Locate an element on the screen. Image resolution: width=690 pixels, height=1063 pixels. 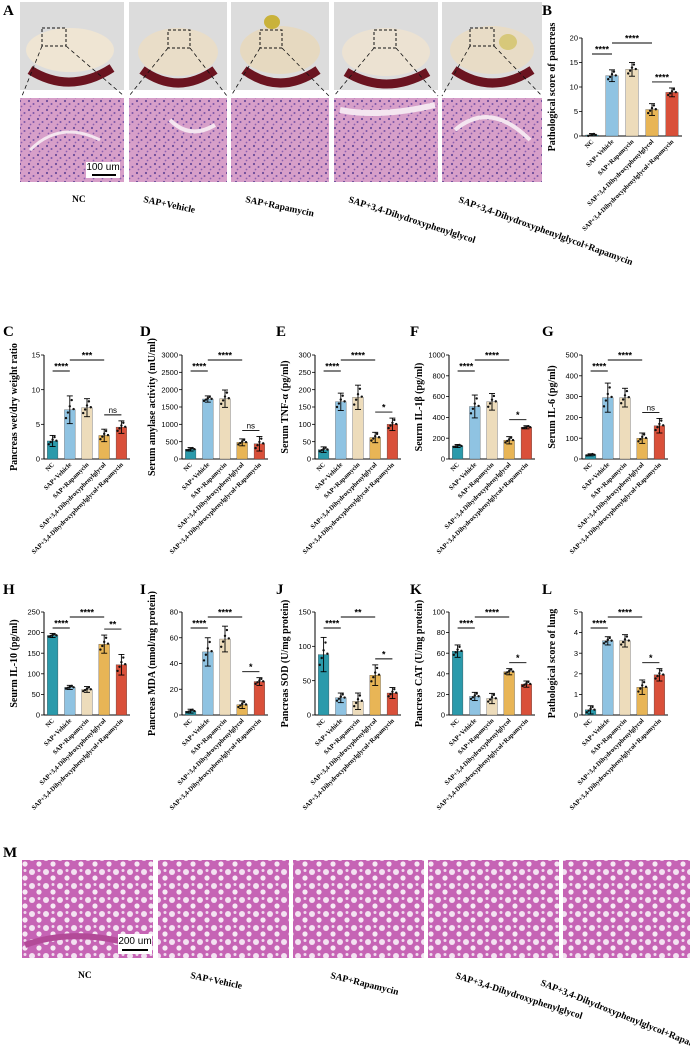
category-label-e-0: NC is located at coordinates (321, 467).